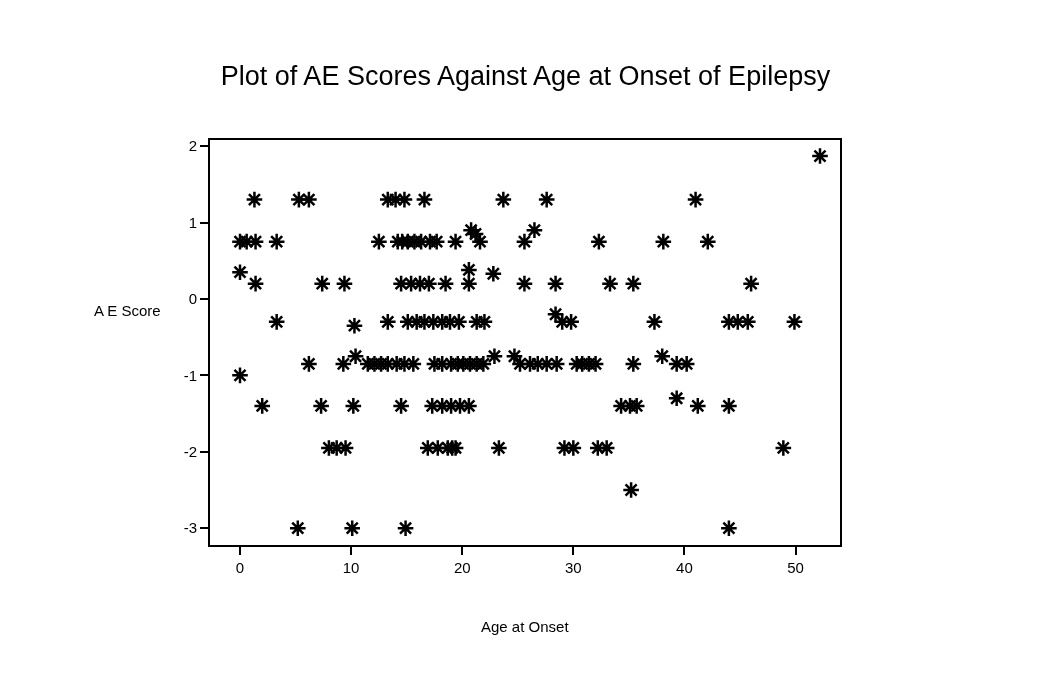  What do you see at coordinates (192, 299) in the screenshot?
I see `y-tick-label: 0` at bounding box center [192, 299].